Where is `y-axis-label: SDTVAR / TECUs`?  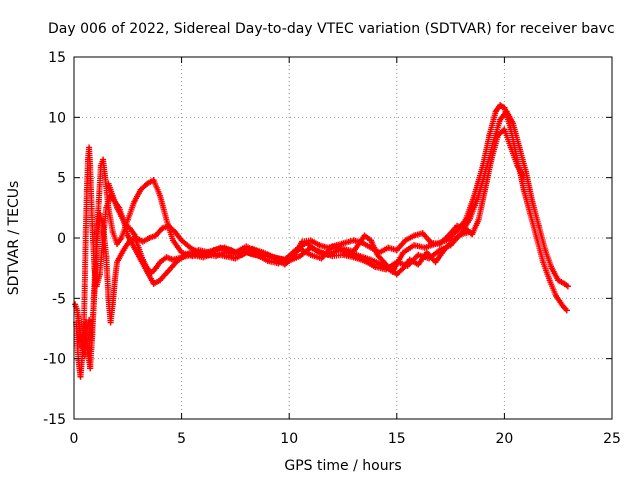 y-axis-label: SDTVAR / TECUs is located at coordinates (14, 238).